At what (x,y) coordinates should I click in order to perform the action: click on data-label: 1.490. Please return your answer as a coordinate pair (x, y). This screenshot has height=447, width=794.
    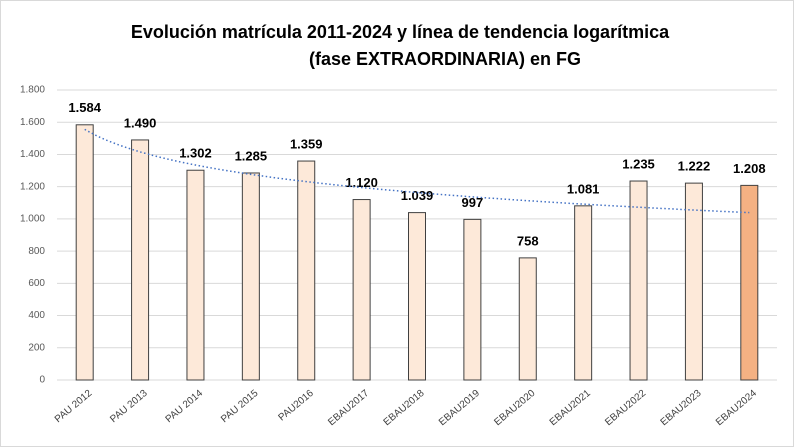
    Looking at the image, I should click on (140, 122).